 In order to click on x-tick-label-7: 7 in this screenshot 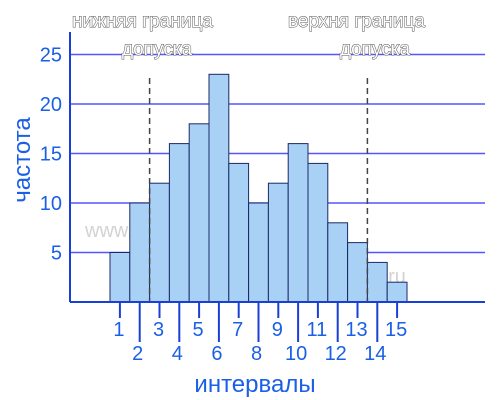, I will do `click(237, 330)`.